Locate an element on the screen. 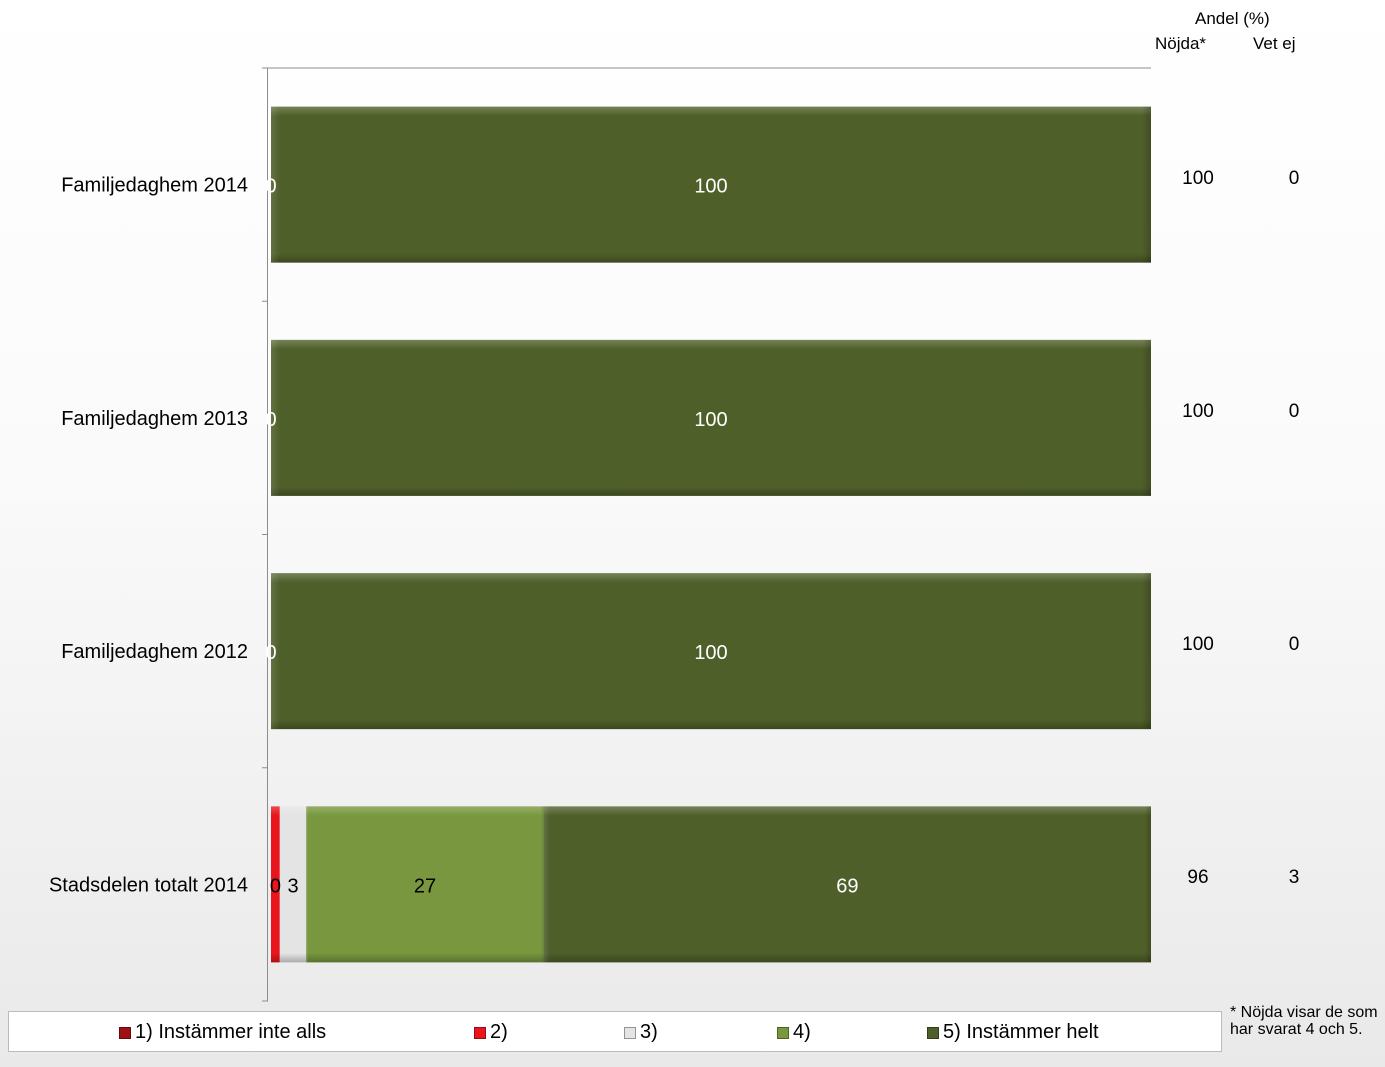 The image size is (1385, 1067). legend-label: 2) is located at coordinates (499, 1032).